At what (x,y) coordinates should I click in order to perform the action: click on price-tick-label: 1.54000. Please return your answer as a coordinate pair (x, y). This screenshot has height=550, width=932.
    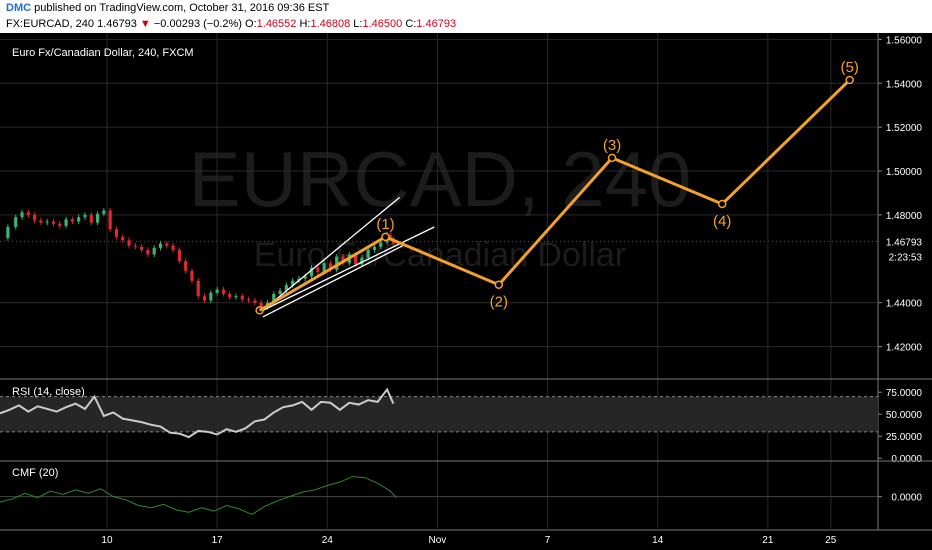
    Looking at the image, I should click on (904, 84).